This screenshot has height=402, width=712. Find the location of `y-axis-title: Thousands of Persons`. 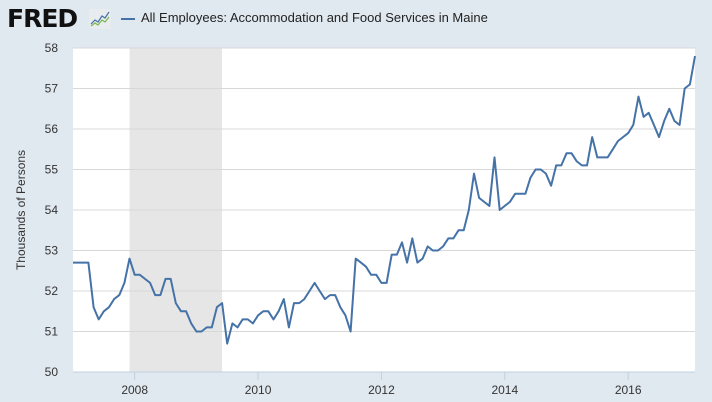

y-axis-title: Thousands of Persons is located at coordinates (21, 210).